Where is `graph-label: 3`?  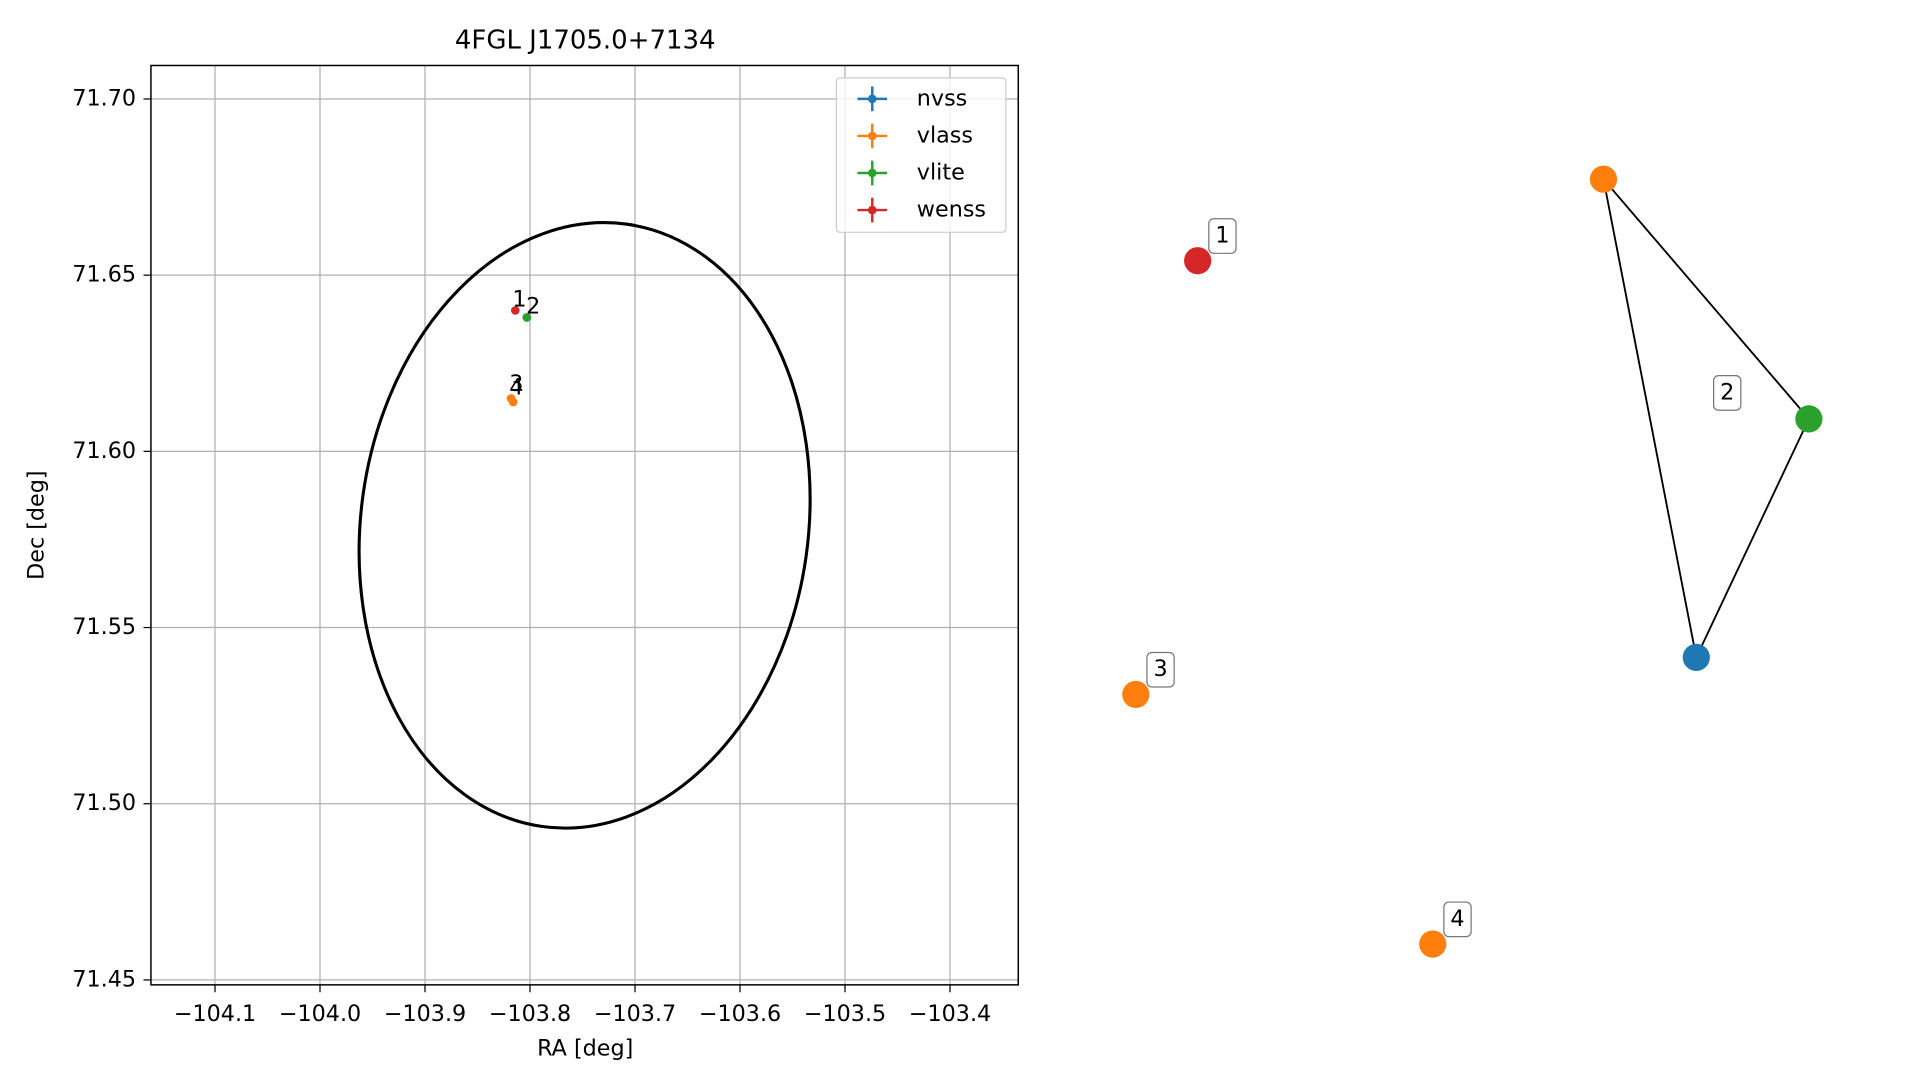 graph-label: 3 is located at coordinates (1160, 669).